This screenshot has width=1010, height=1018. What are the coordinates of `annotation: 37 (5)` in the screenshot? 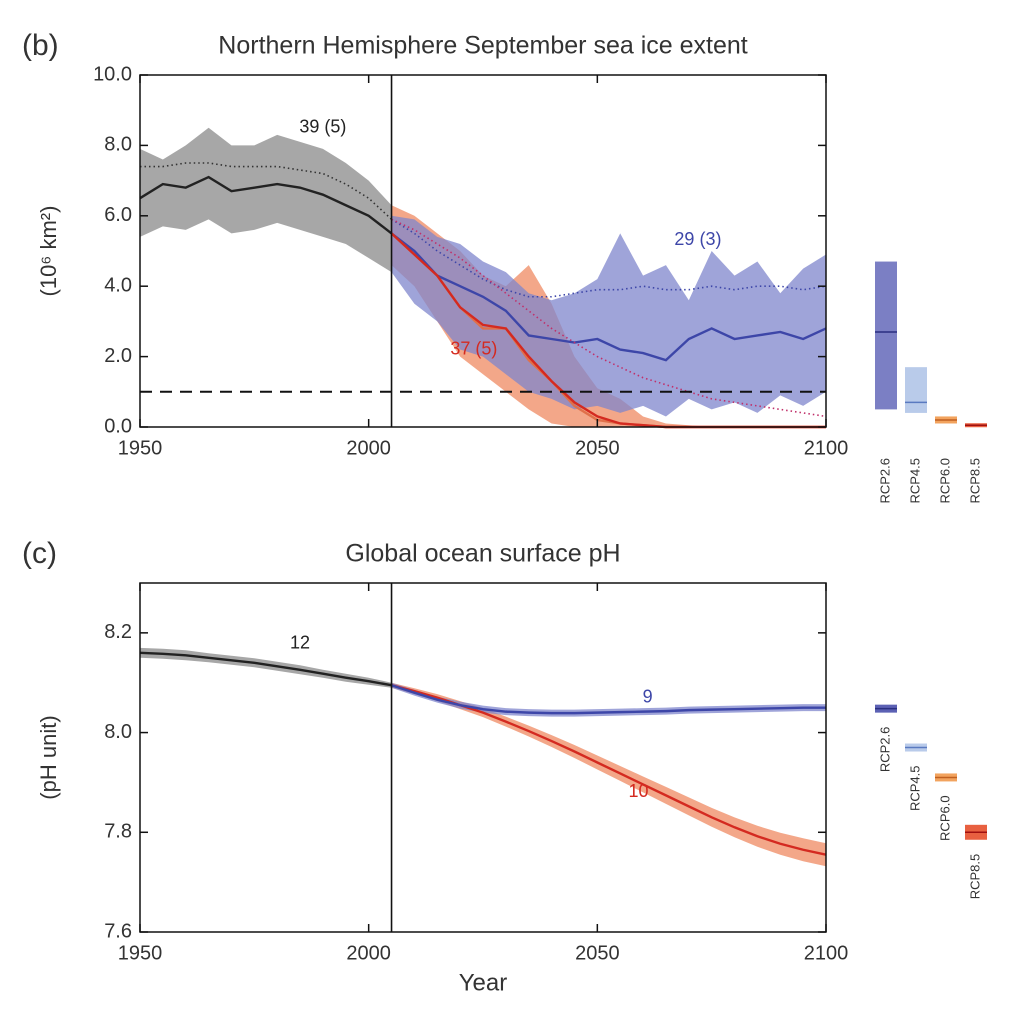 It's located at (473, 348).